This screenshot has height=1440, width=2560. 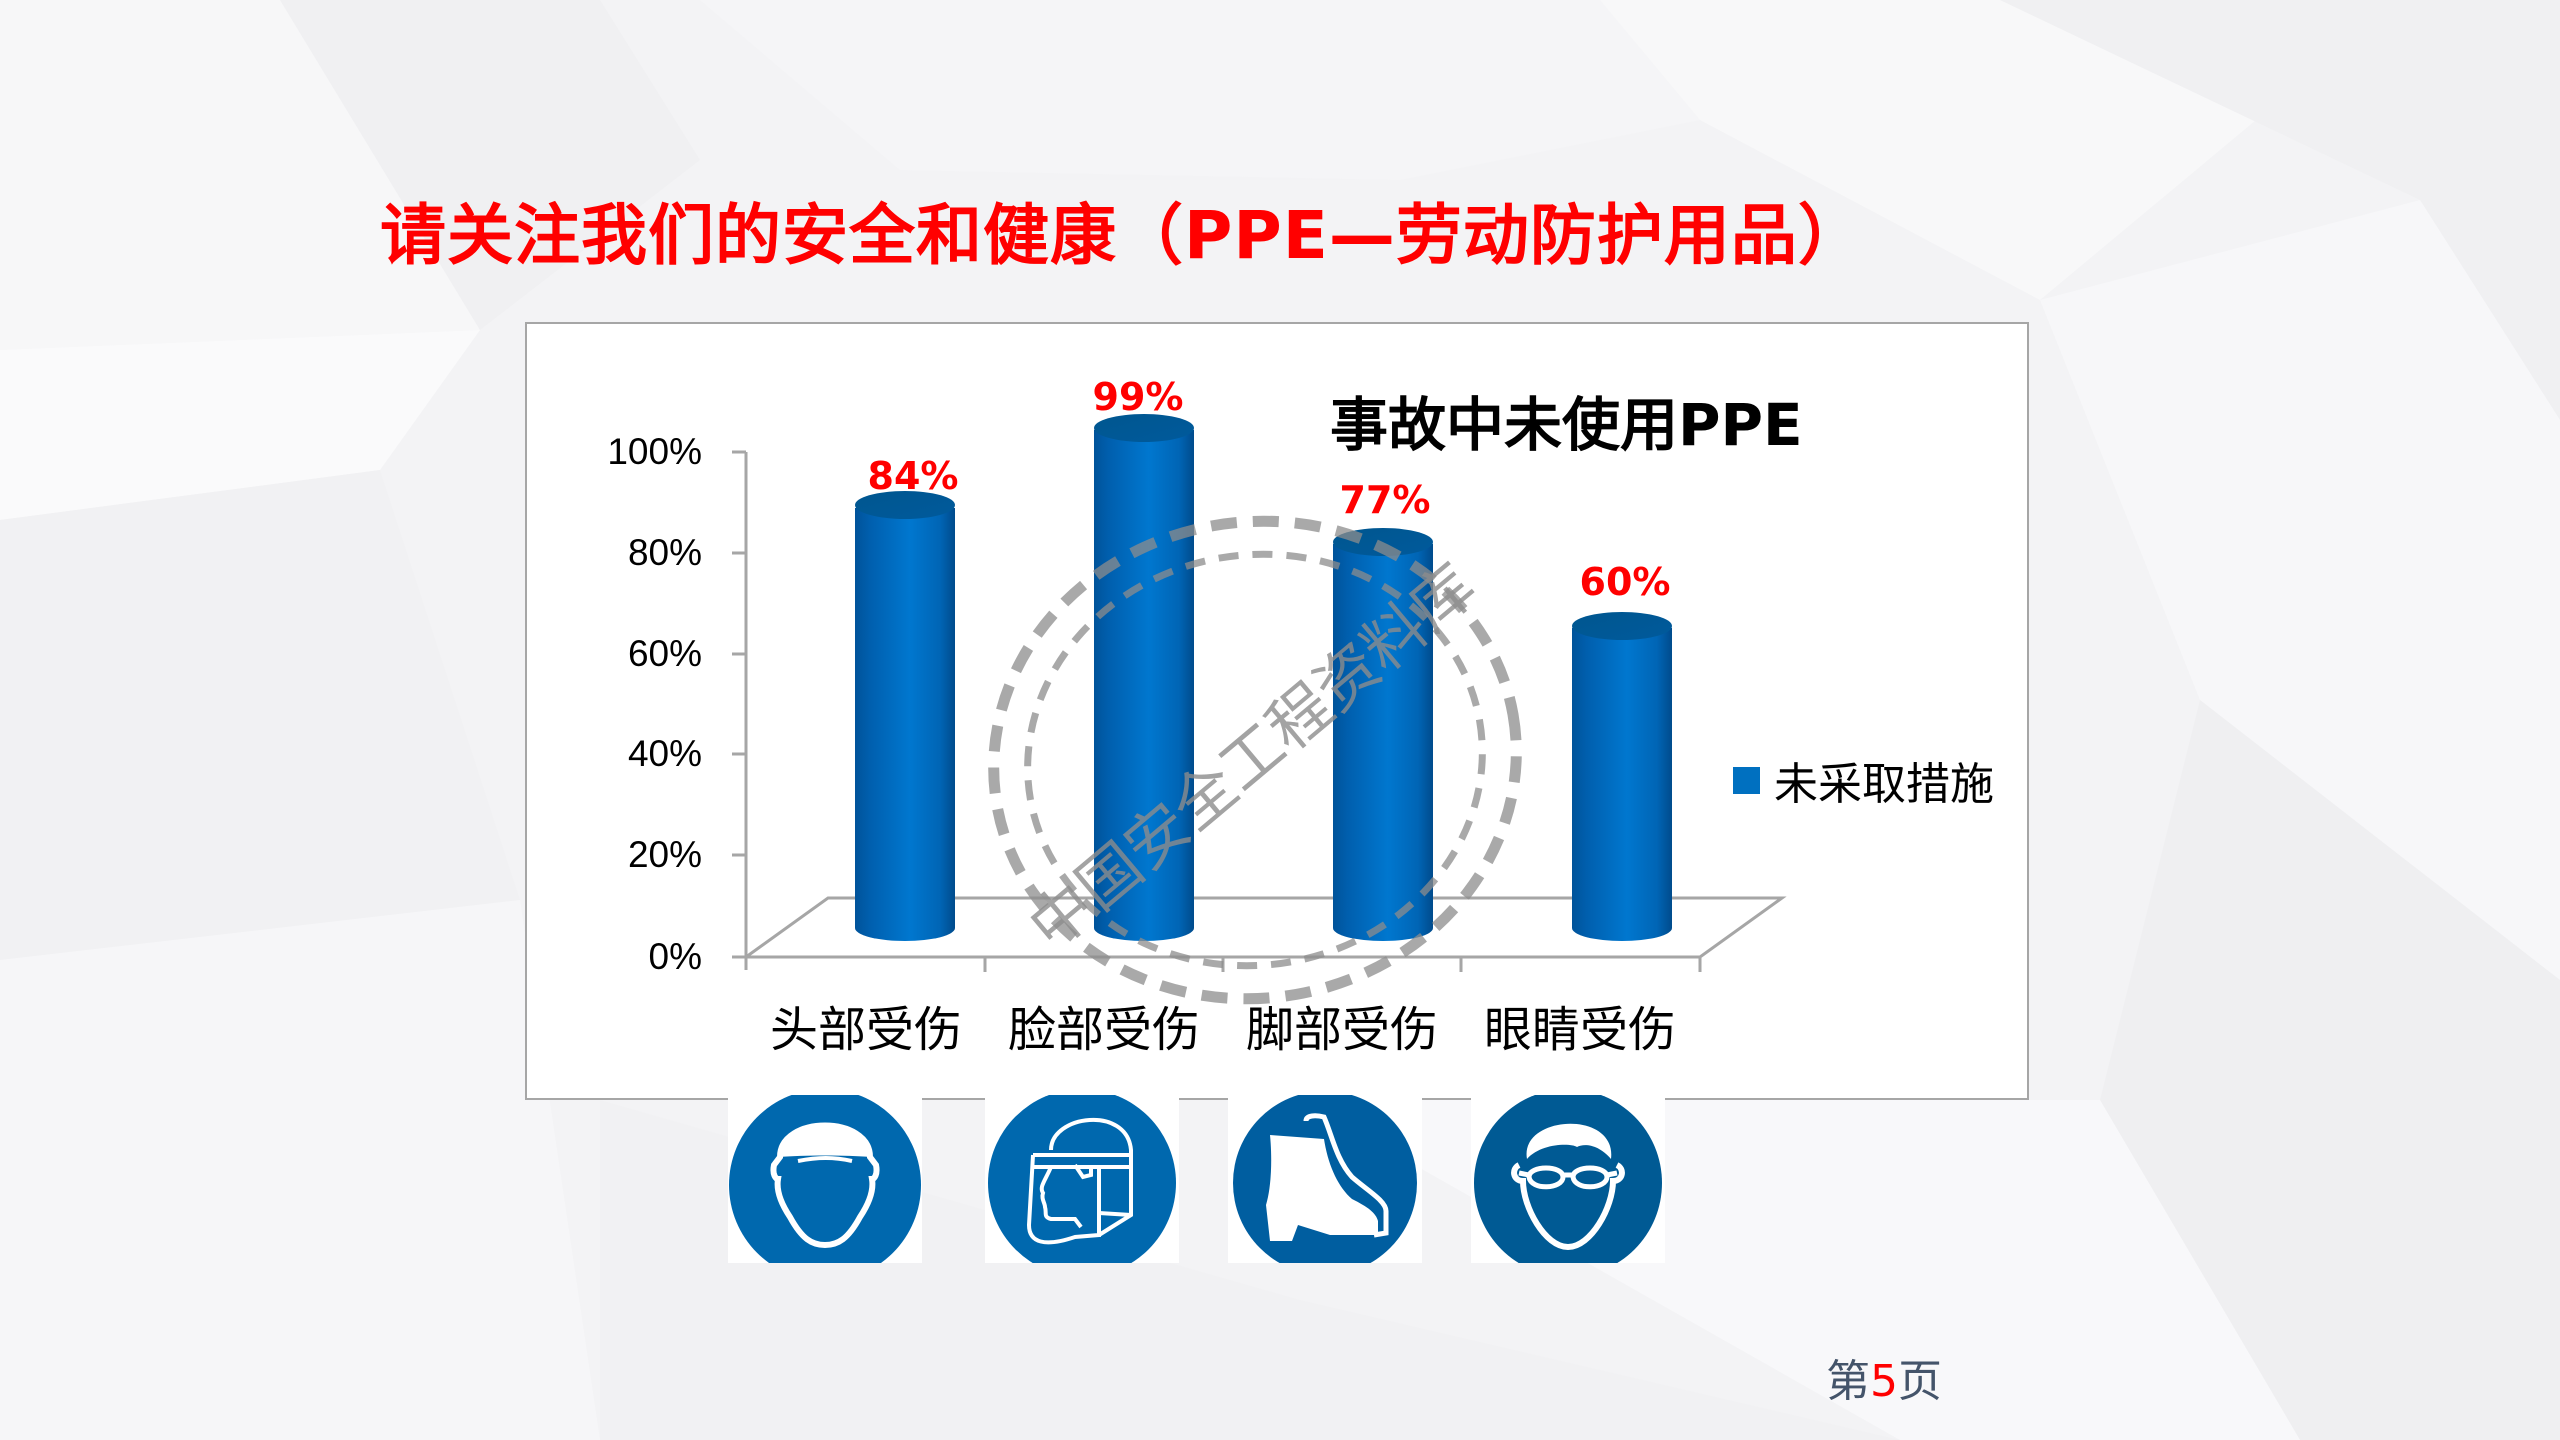 I want to click on category-label: 脚部受伤, so click(x=1341, y=1030).